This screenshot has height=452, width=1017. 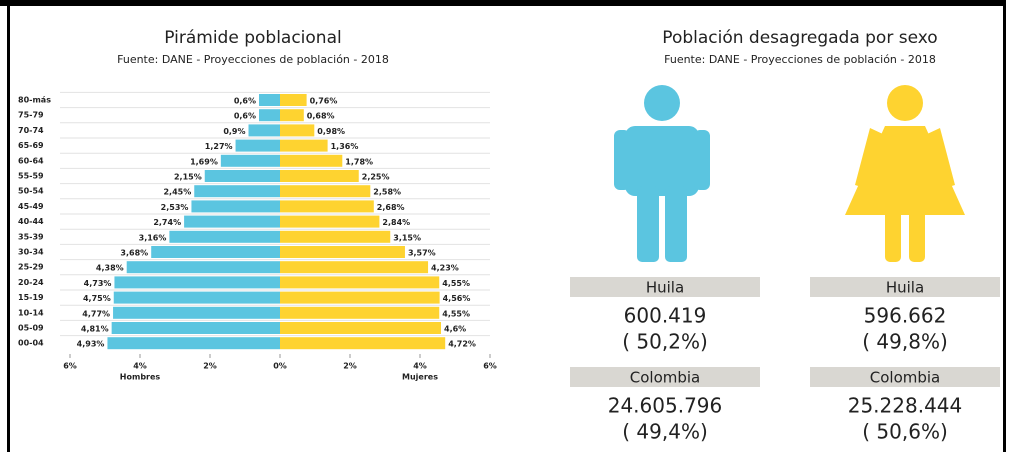 I want to click on count: 596.662, so click(x=905, y=316).